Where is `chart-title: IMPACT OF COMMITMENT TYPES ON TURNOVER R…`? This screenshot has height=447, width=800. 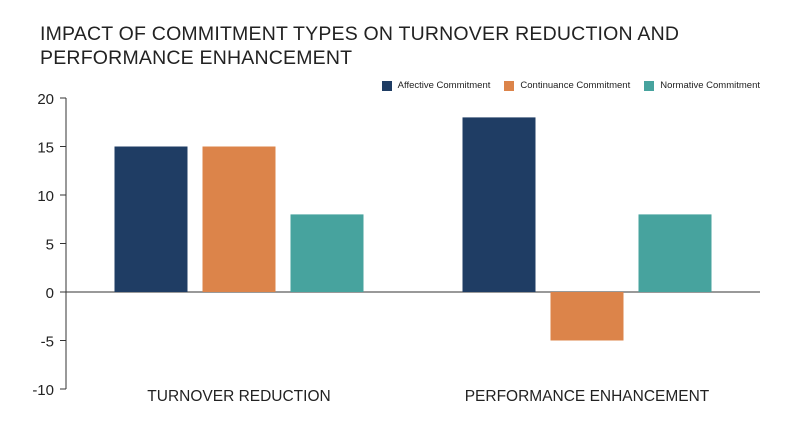 chart-title: IMPACT OF COMMITMENT TYPES ON TURNOVER R… is located at coordinates (390, 46).